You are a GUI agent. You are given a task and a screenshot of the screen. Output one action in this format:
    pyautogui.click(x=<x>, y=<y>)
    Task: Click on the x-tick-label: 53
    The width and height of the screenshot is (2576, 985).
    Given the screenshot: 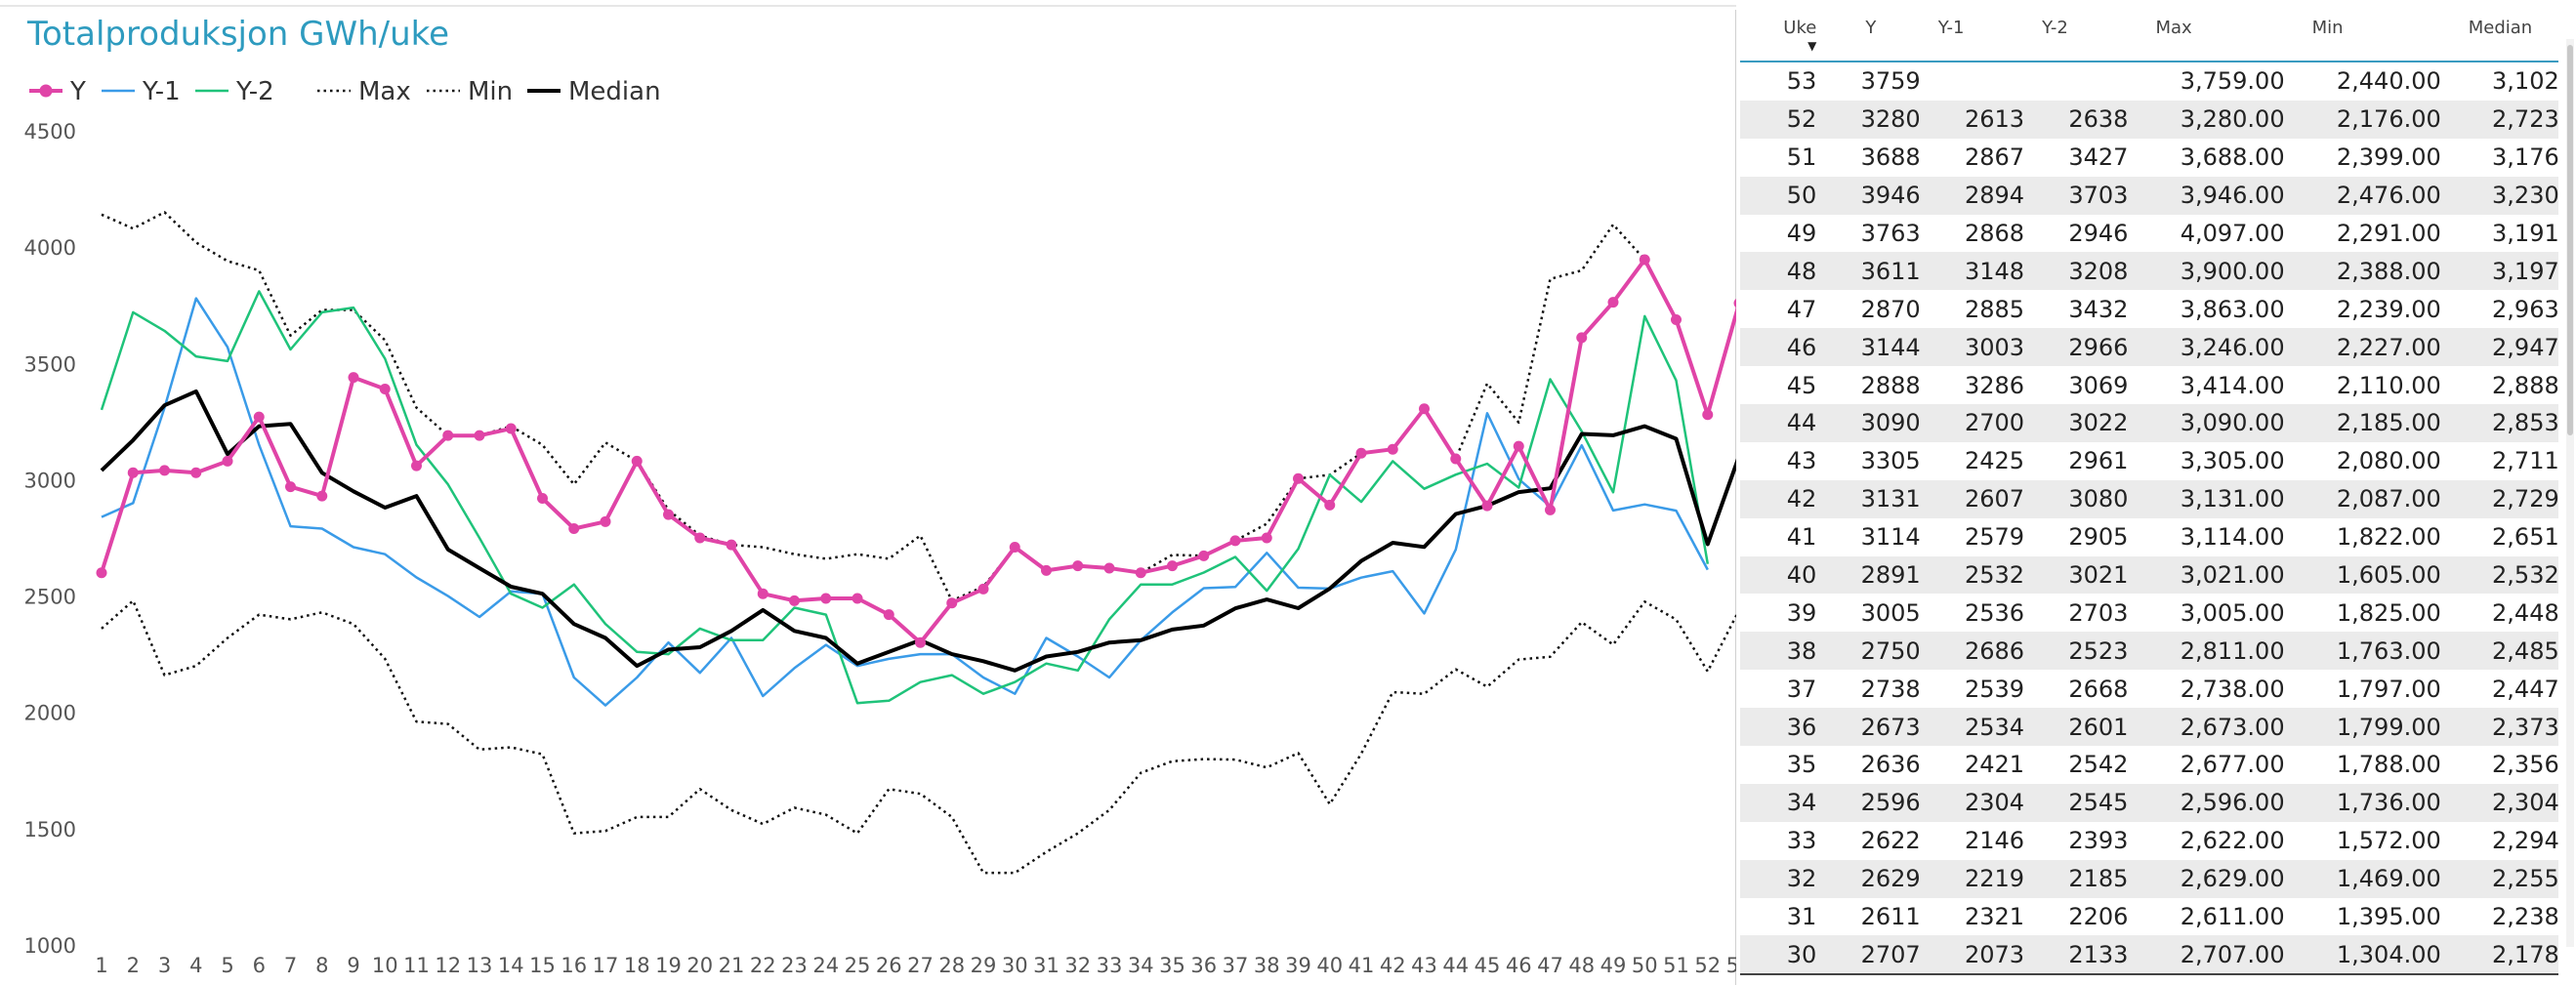 What is the action you would take?
    pyautogui.click(x=1731, y=965)
    